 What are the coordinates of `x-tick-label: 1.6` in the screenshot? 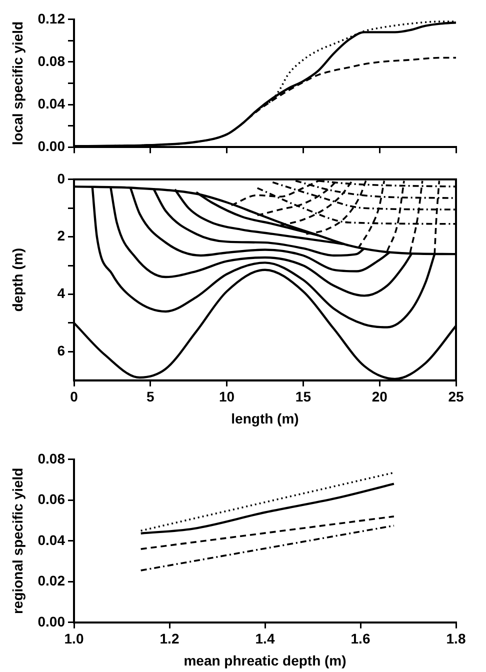 It's located at (360, 638).